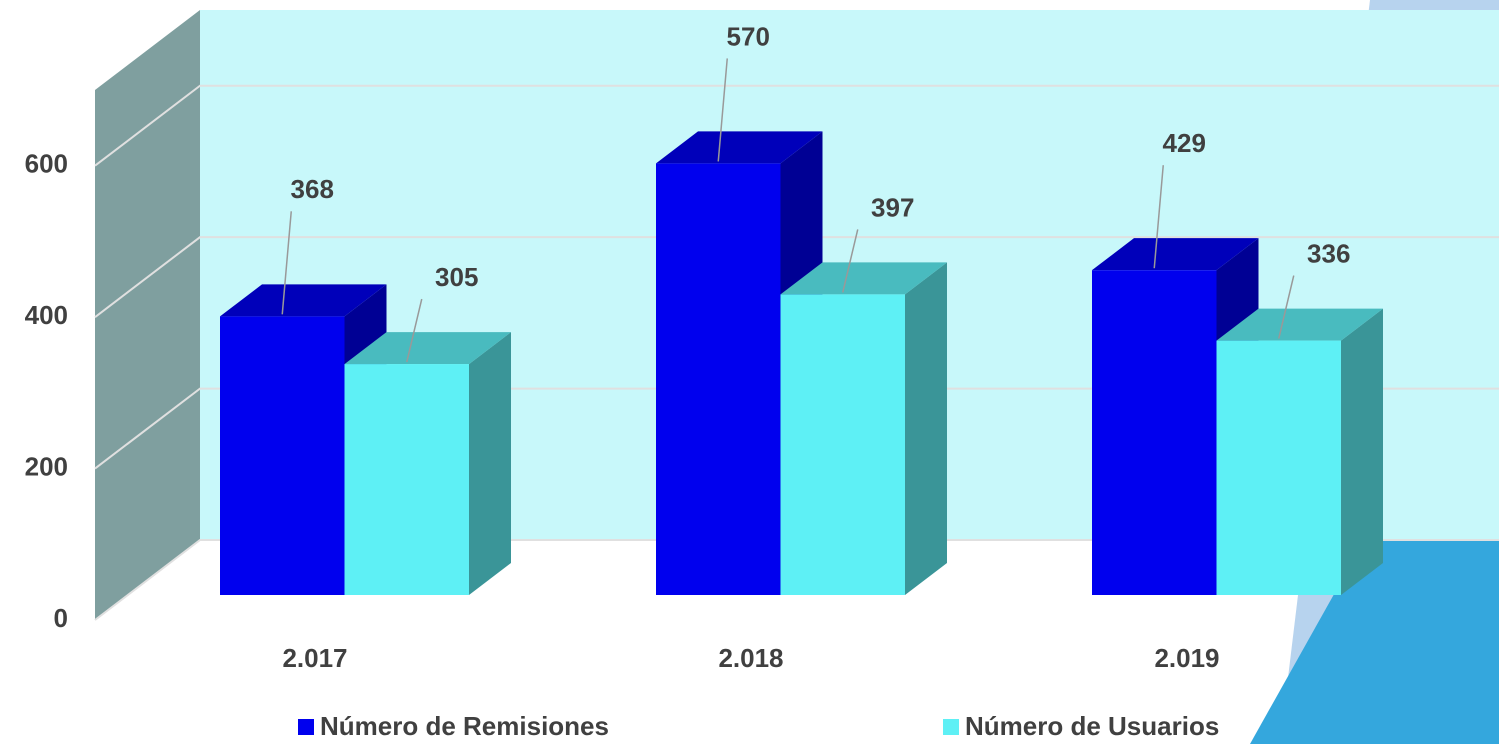 The image size is (1499, 744). Describe the element at coordinates (1186, 658) in the screenshot. I see `x-tick-label: 2.019` at that location.